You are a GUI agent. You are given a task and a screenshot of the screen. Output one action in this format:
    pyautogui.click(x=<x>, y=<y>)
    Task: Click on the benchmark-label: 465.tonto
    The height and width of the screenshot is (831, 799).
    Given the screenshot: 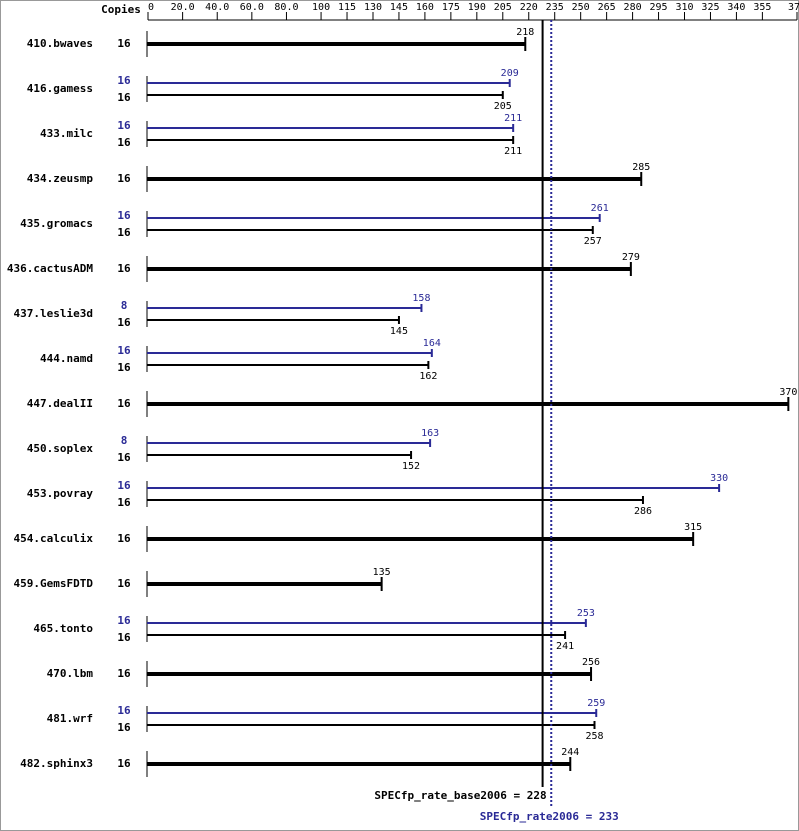 What is the action you would take?
    pyautogui.click(x=63, y=628)
    